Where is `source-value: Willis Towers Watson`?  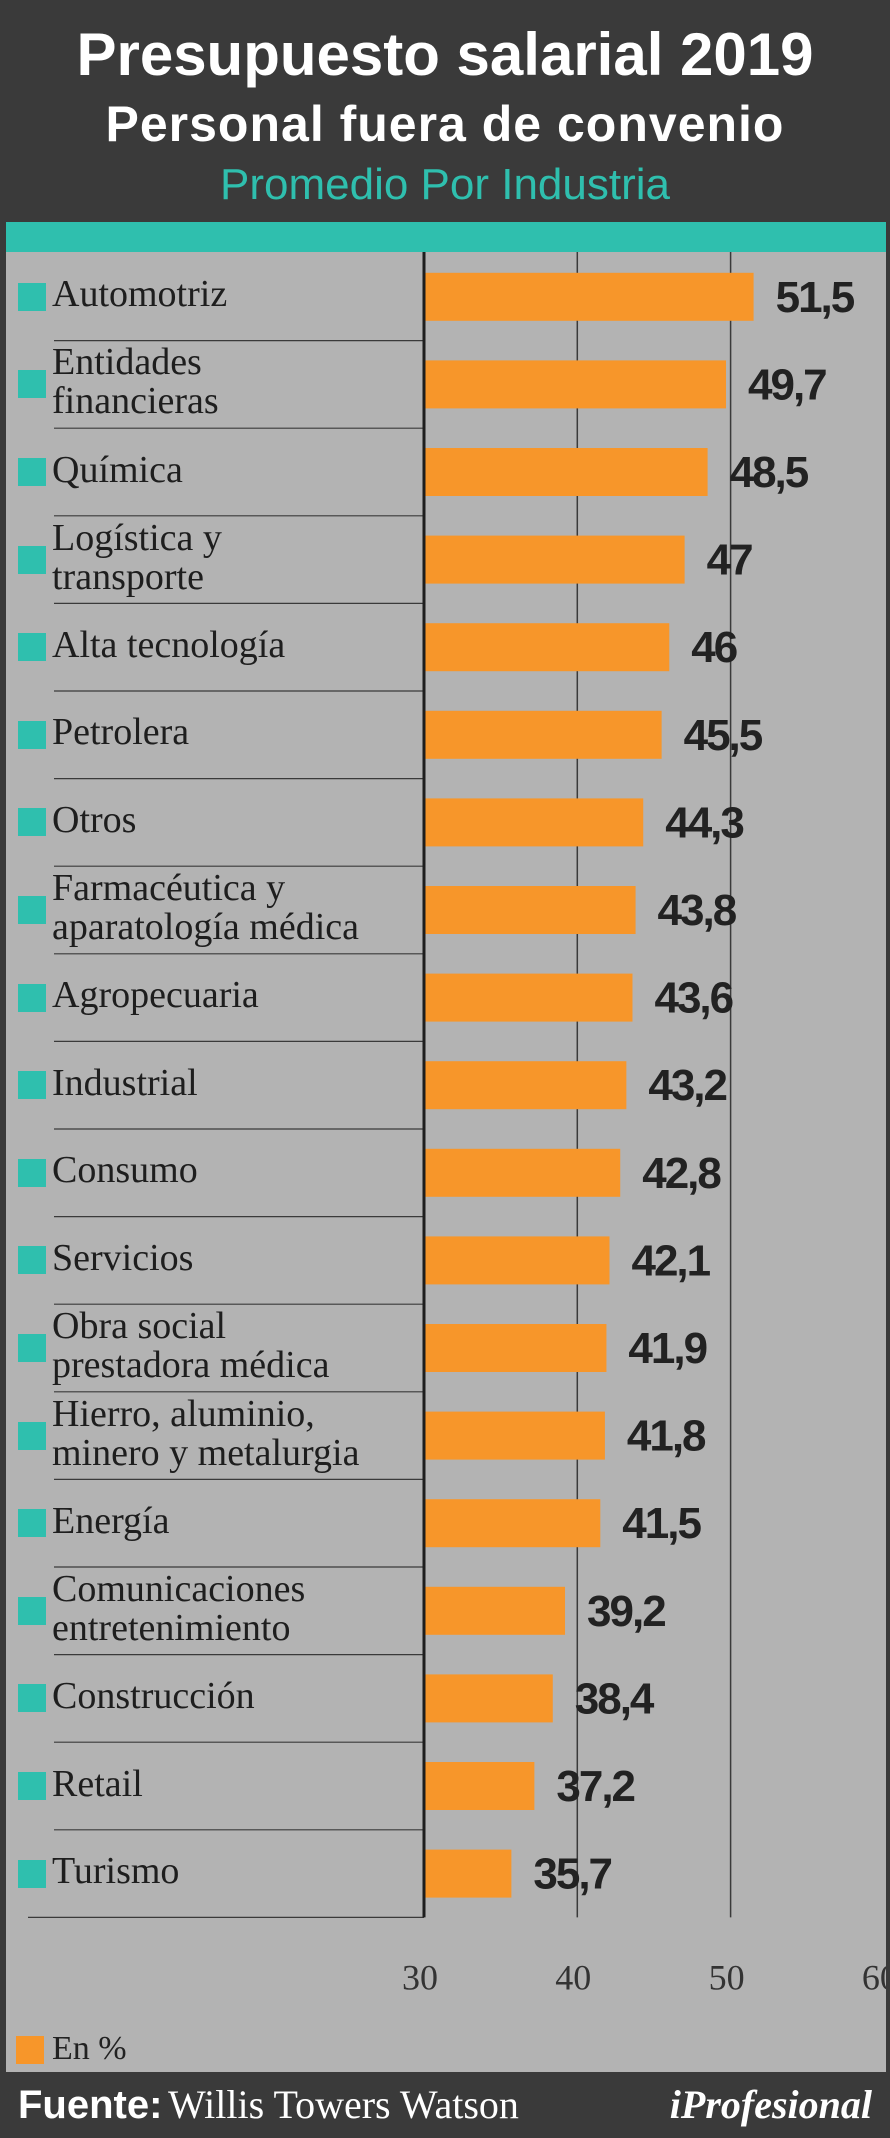
source-value: Willis Towers Watson is located at coordinates (343, 2104).